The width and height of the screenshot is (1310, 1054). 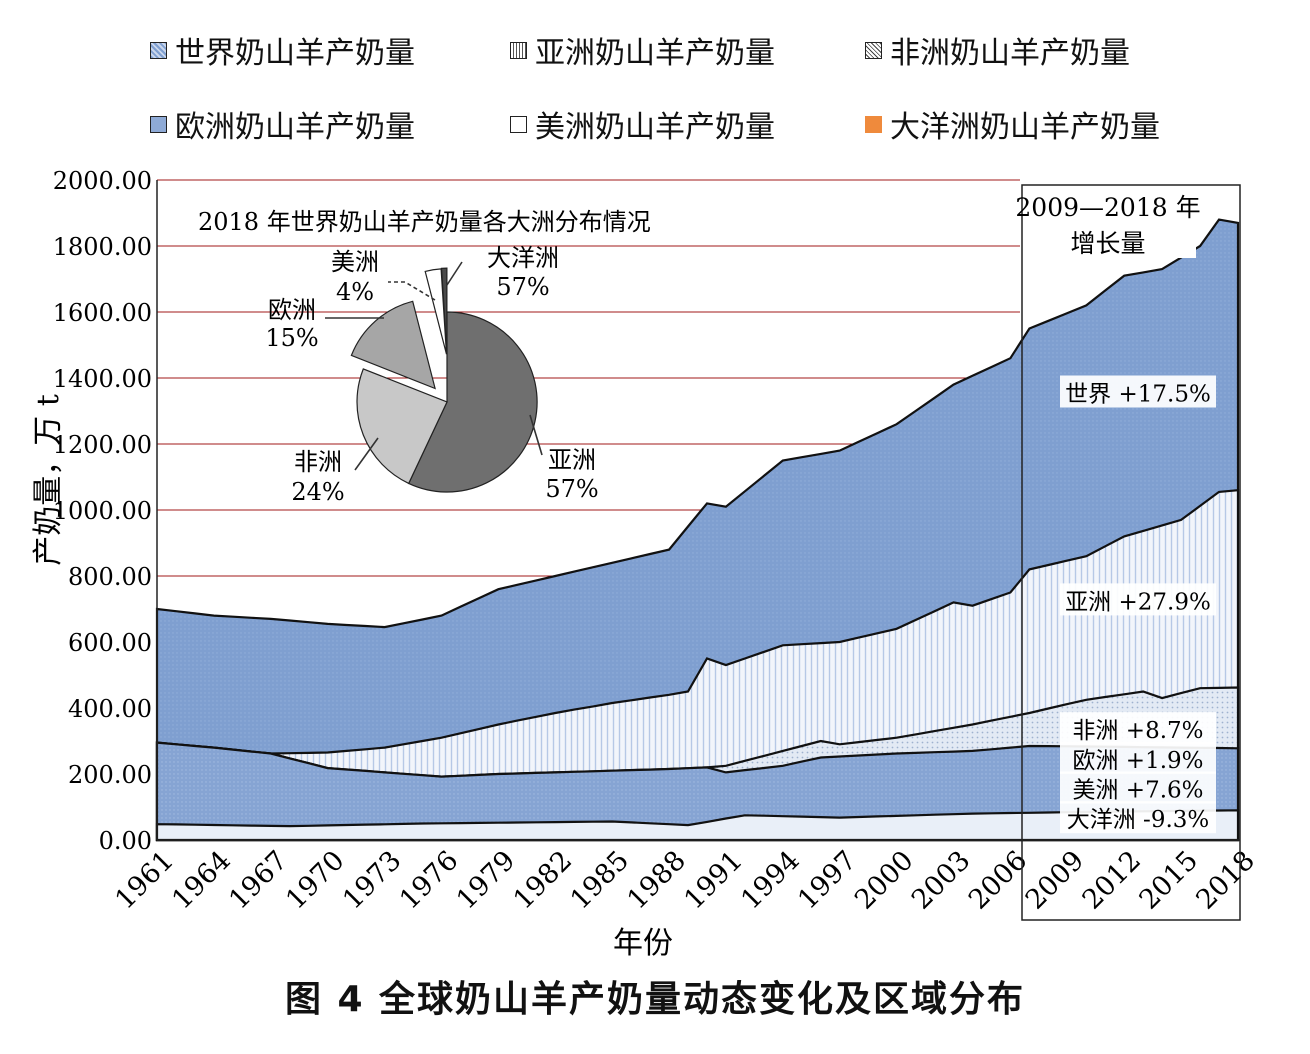 What do you see at coordinates (1137, 731) in the screenshot?
I see `svg-text: 非洲 +8.7%` at bounding box center [1137, 731].